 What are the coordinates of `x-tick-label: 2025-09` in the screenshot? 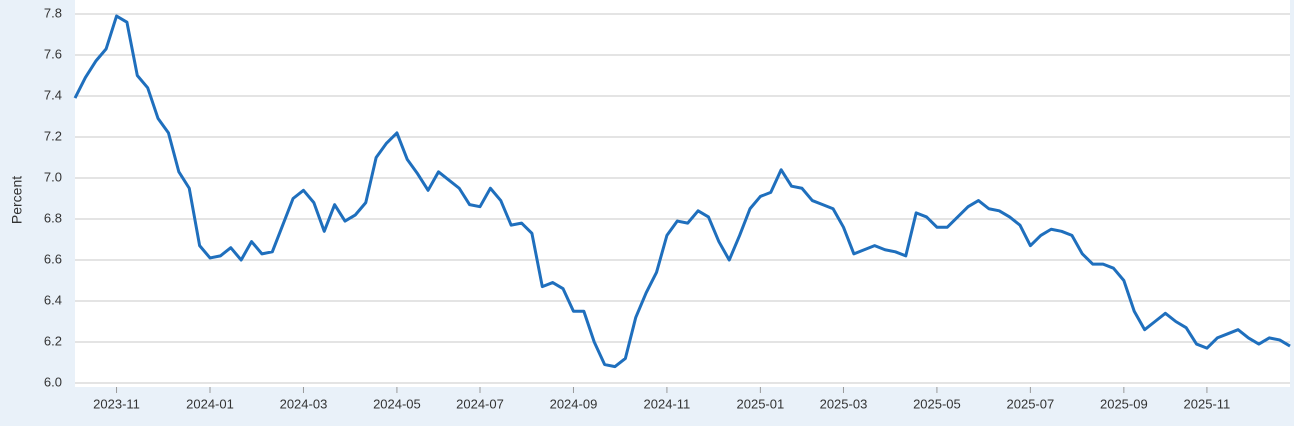 It's located at (1124, 403).